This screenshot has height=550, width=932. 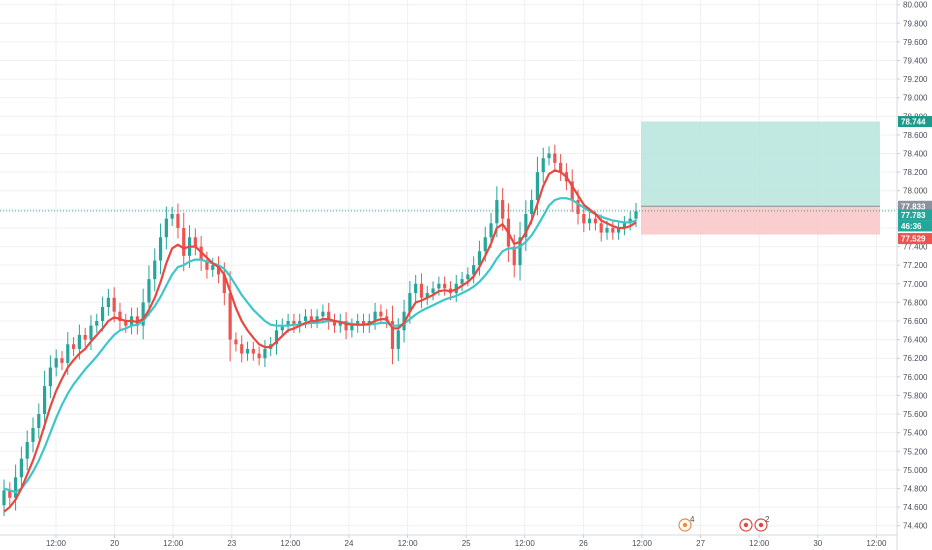 What do you see at coordinates (767, 519) in the screenshot?
I see `event-count-label: 2` at bounding box center [767, 519].